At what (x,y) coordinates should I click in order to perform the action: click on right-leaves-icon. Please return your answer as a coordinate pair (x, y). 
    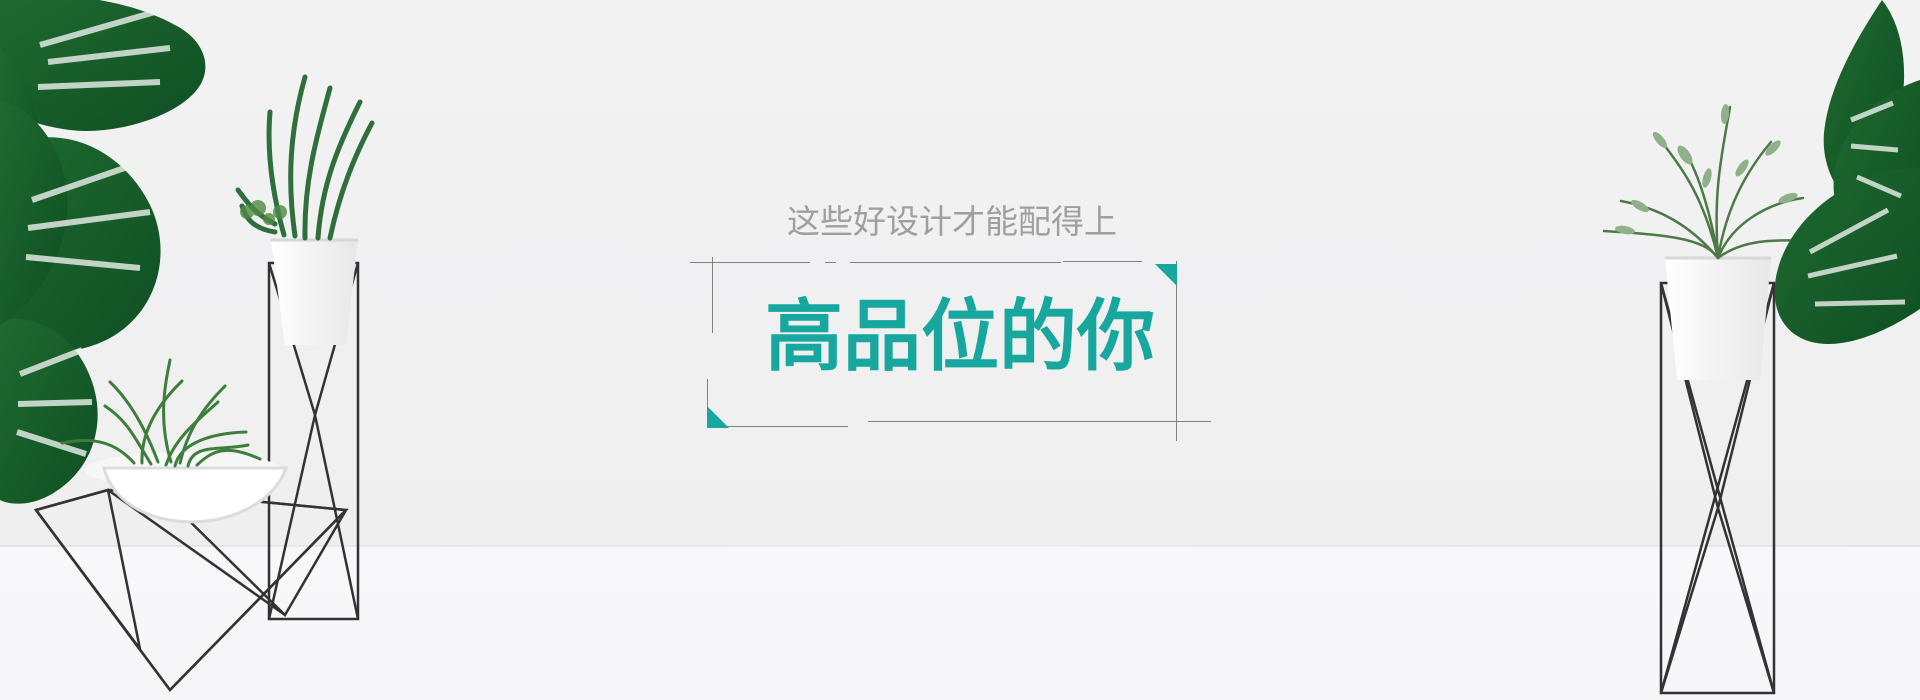
    Looking at the image, I should click on (1847, 172).